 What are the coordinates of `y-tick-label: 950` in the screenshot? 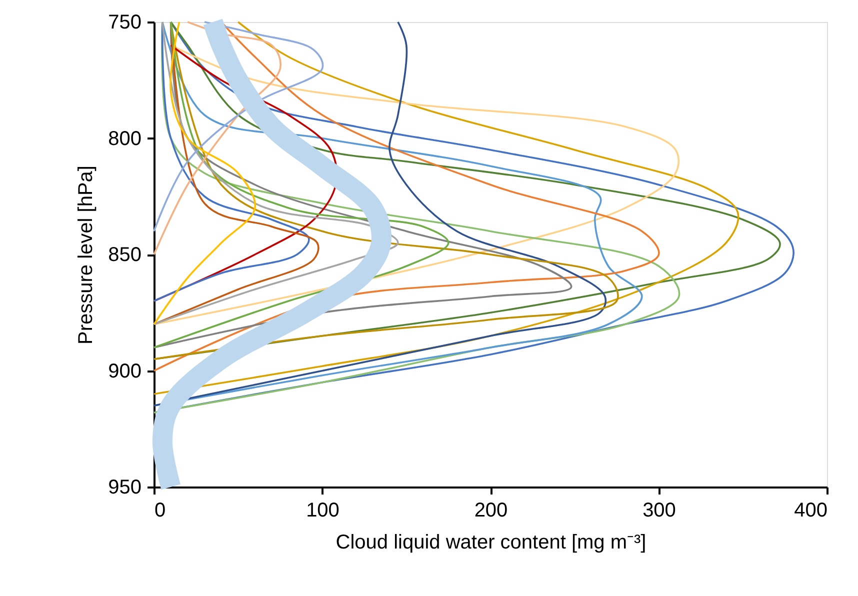 It's located at (125, 487).